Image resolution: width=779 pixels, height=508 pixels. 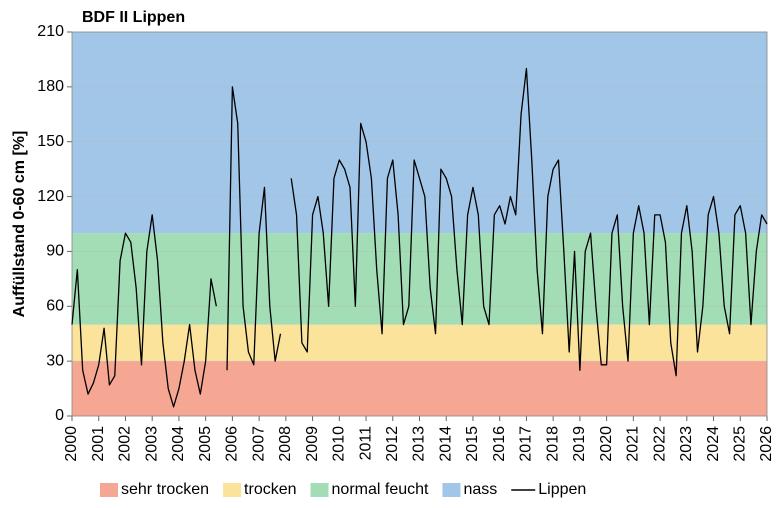 What do you see at coordinates (19, 224) in the screenshot?
I see `y-axis-label: Auffüllstand 0-60 cm [%]` at bounding box center [19, 224].